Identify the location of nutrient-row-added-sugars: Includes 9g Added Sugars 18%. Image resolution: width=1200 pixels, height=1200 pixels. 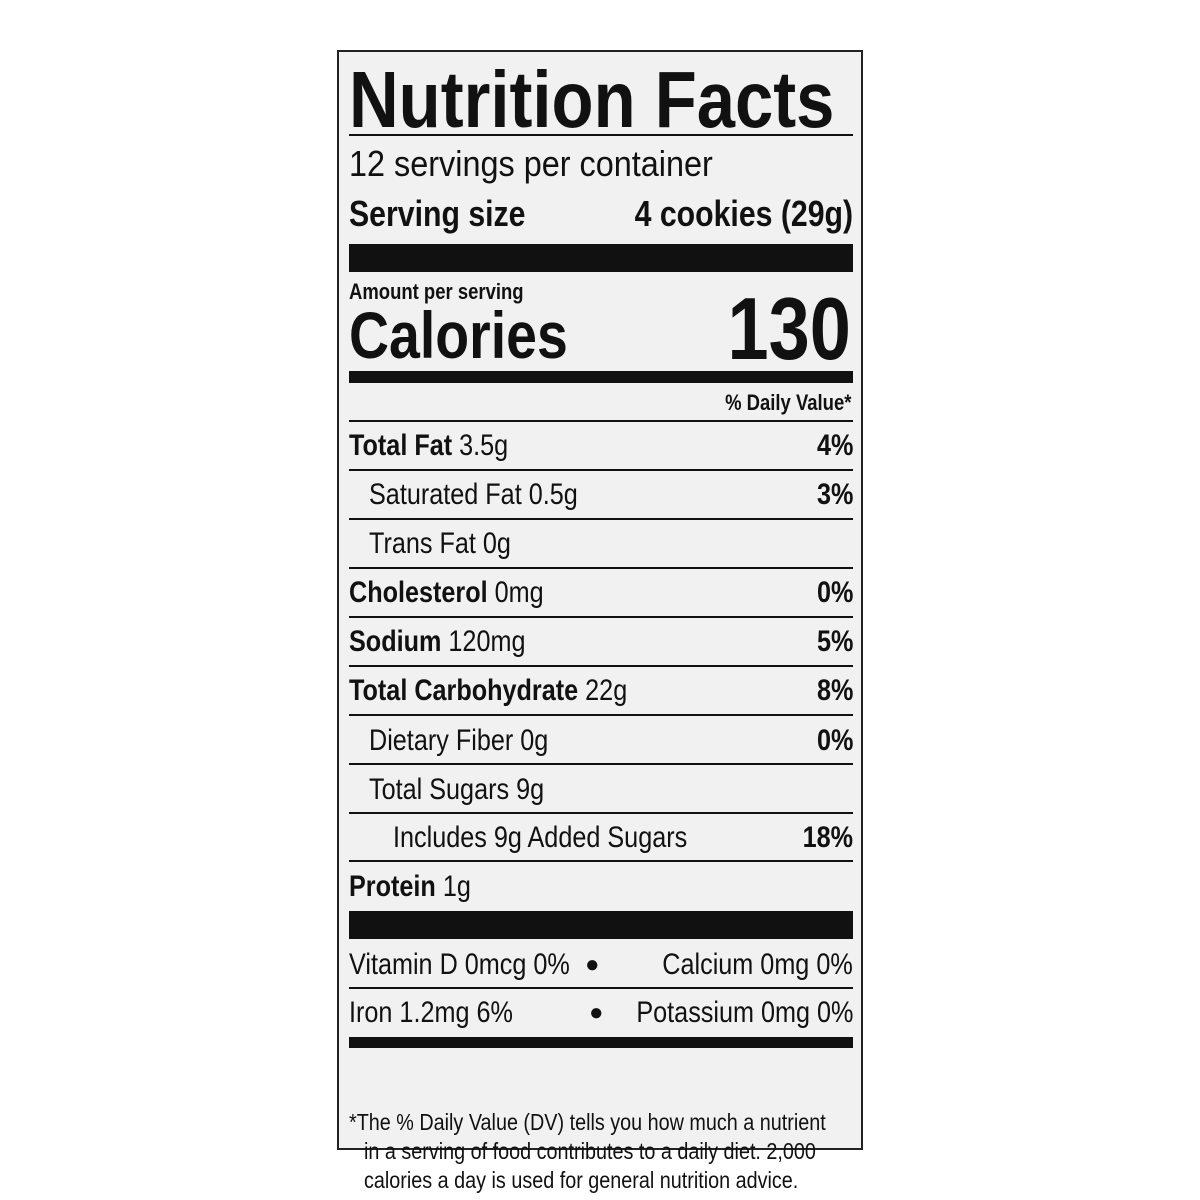
(601, 838).